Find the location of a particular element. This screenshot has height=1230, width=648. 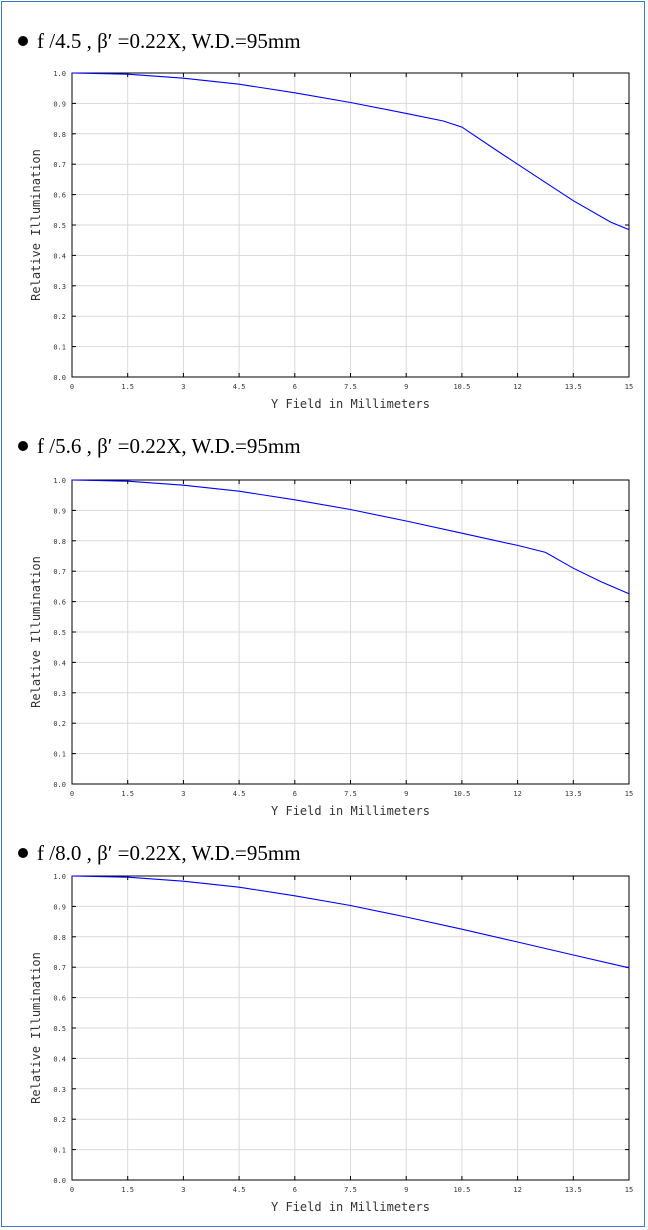

chart-title: f /4.5 , β′ =0.22X, W.D.=95mm is located at coordinates (169, 40).